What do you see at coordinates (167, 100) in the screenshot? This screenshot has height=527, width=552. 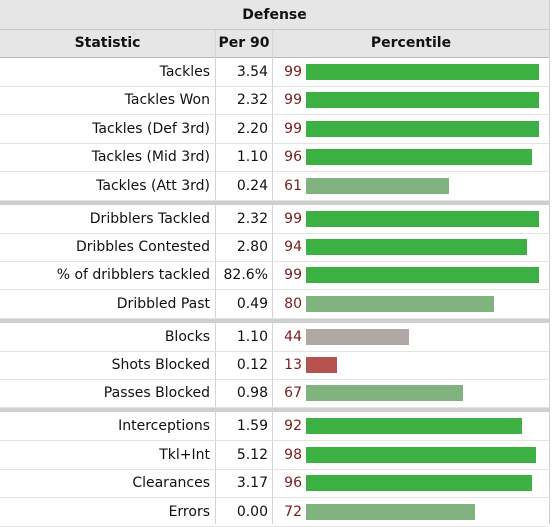 I see `statistic-name: Tackles Won` at bounding box center [167, 100].